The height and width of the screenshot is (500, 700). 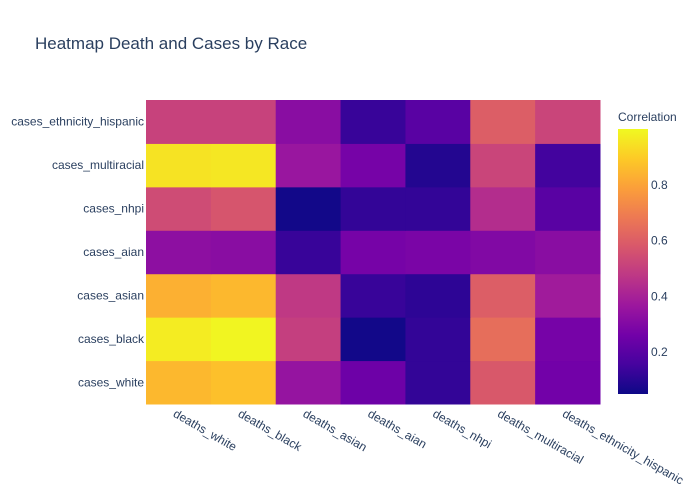 What do you see at coordinates (270, 430) in the screenshot?
I see `x-tick-label: deaths_black` at bounding box center [270, 430].